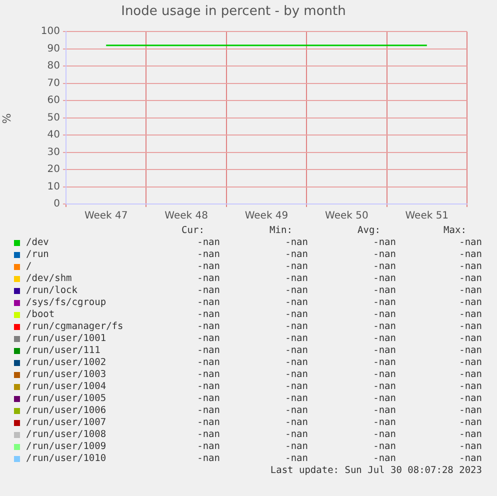  What do you see at coordinates (53, 170) in the screenshot?
I see `y-tick-label: 20` at bounding box center [53, 170].